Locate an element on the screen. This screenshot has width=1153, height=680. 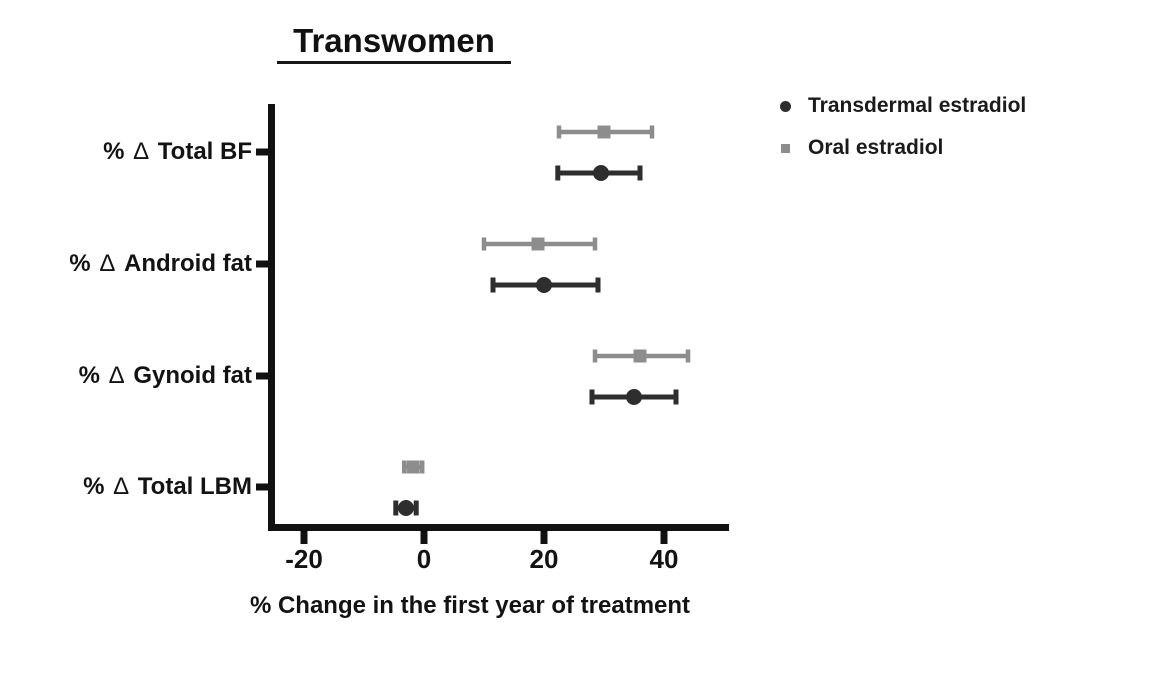
legend-item-transdermal: Transdermal estradiol is located at coordinates (903, 106).